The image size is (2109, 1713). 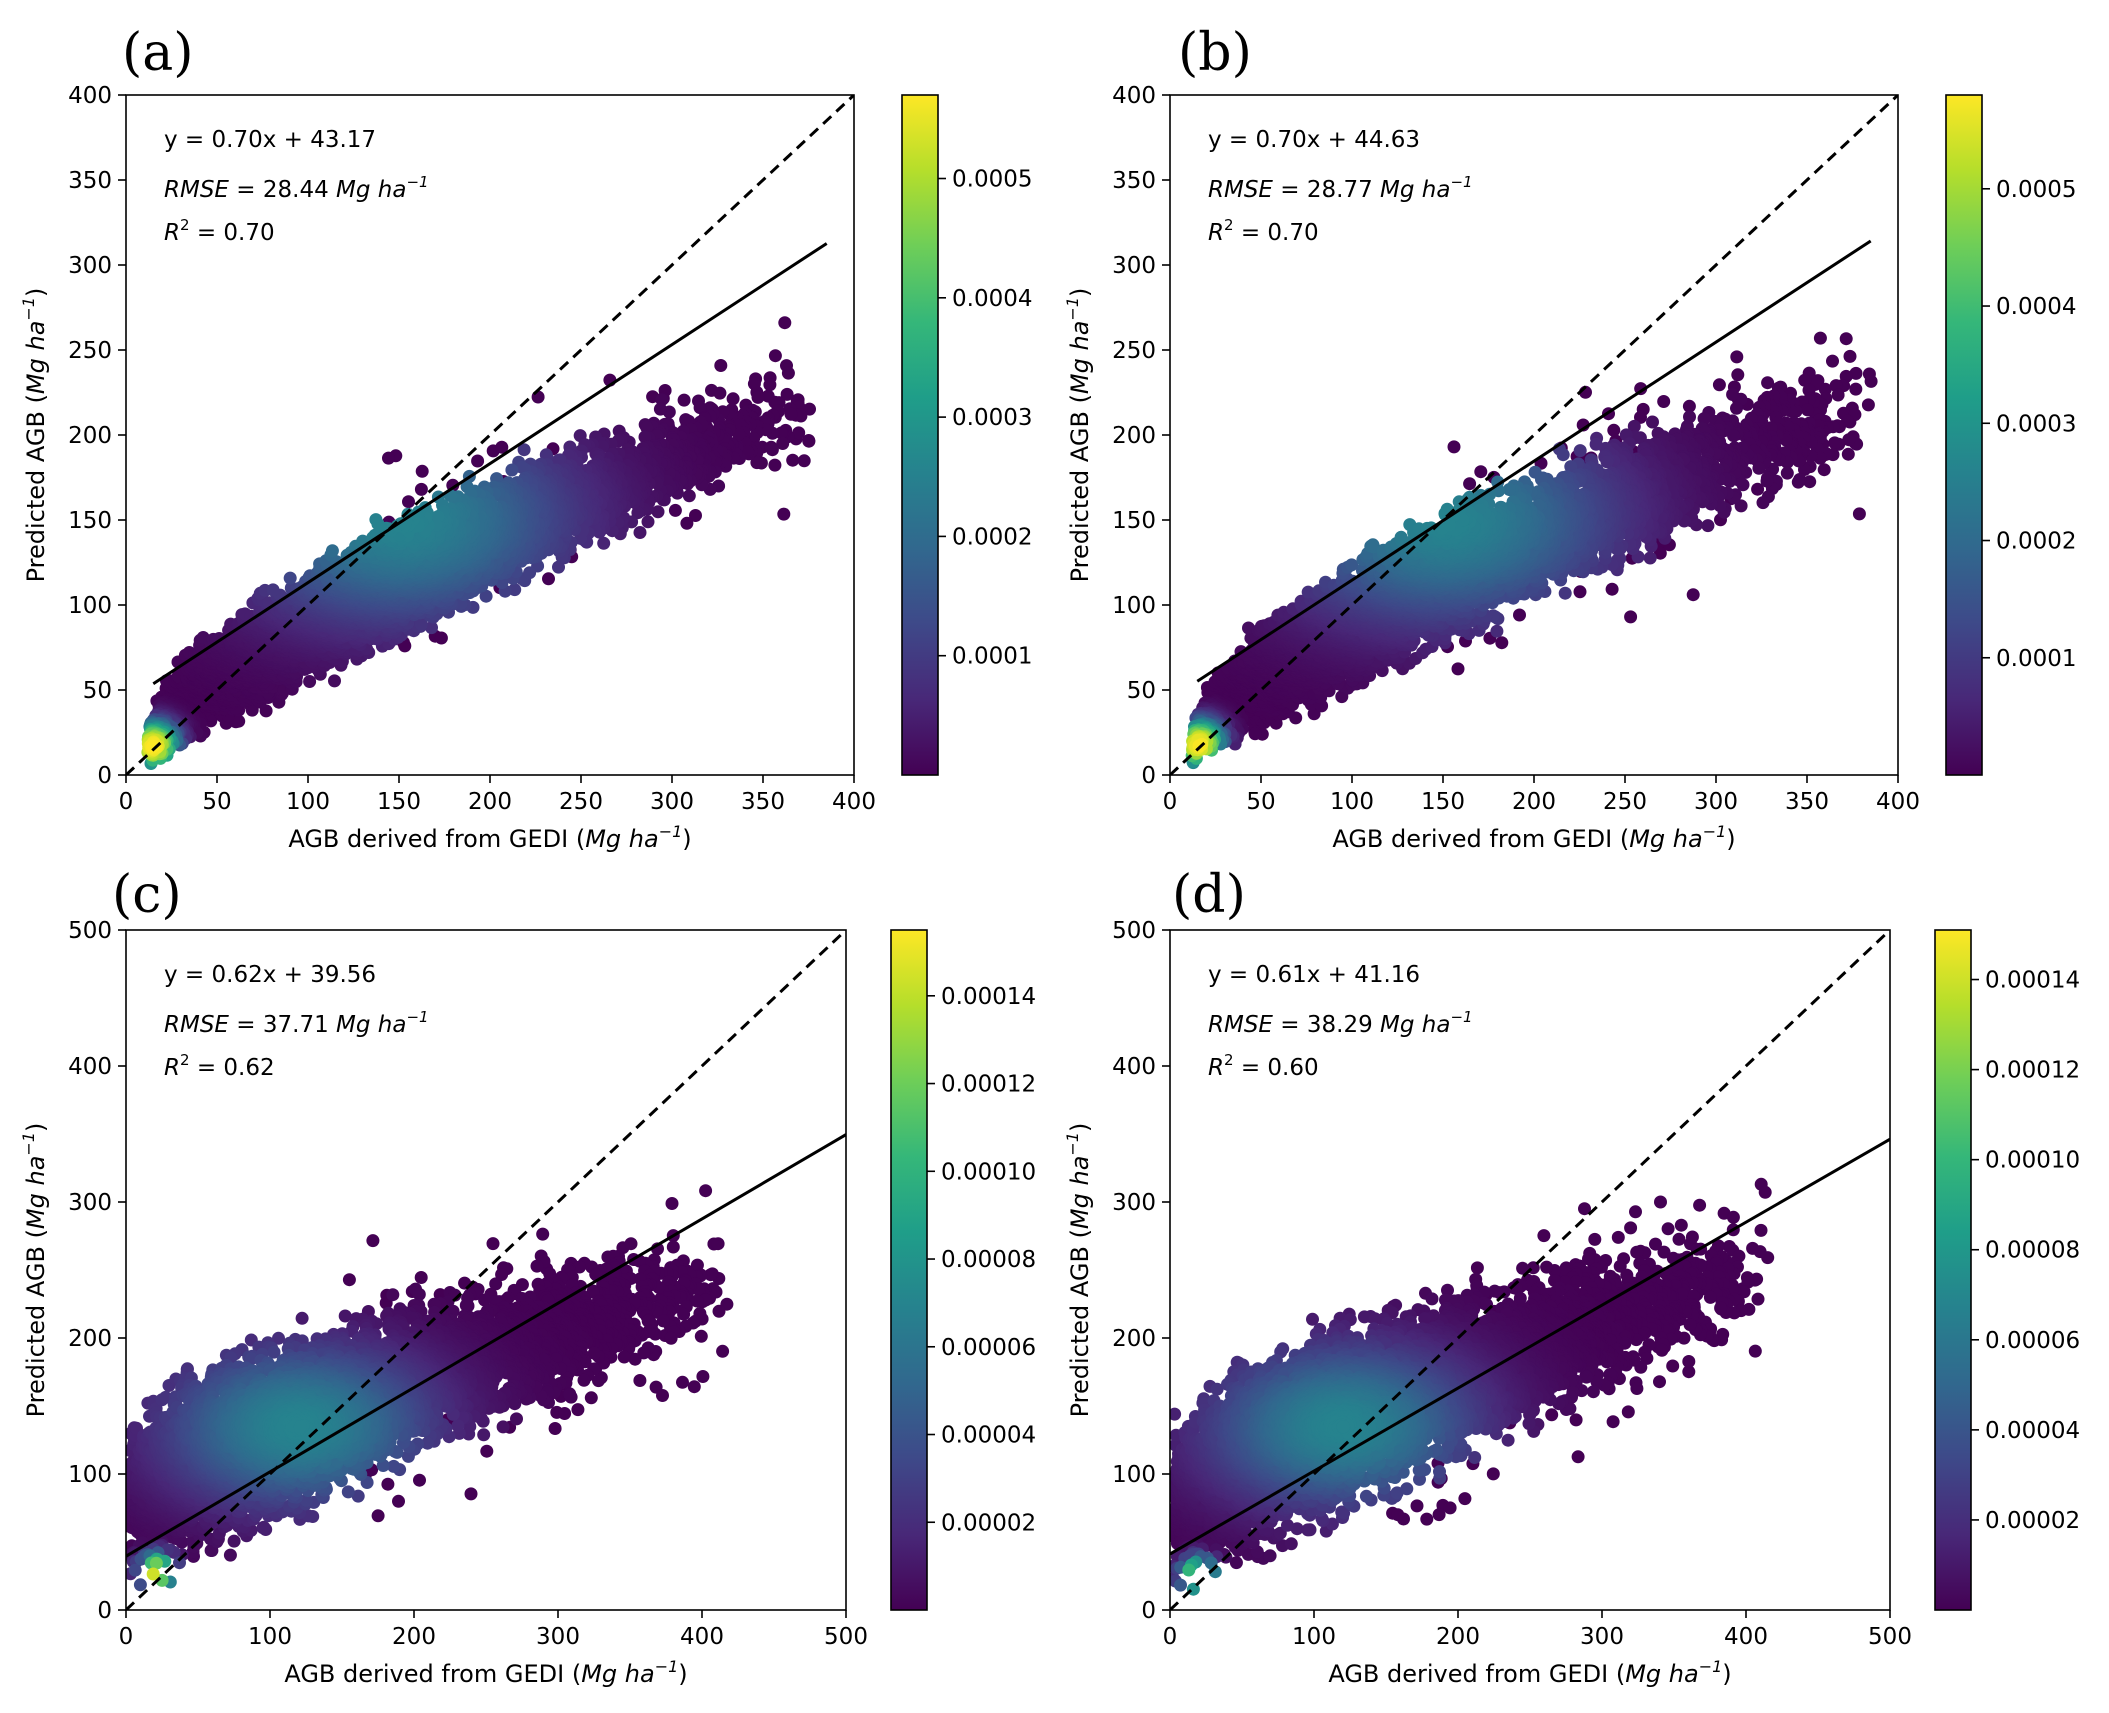 What do you see at coordinates (478, 543) in the screenshot?
I see `scatter-points` at bounding box center [478, 543].